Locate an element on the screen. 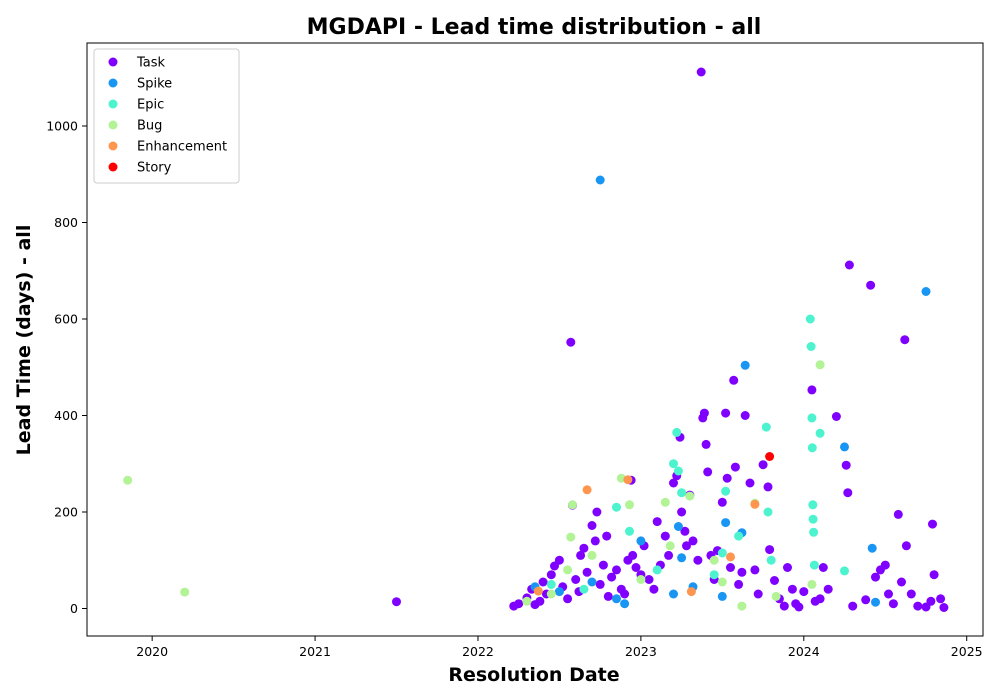 Image resolution: width=1000 pixels, height=700 pixels. y-tick-label-400: 400 is located at coordinates (66, 415).